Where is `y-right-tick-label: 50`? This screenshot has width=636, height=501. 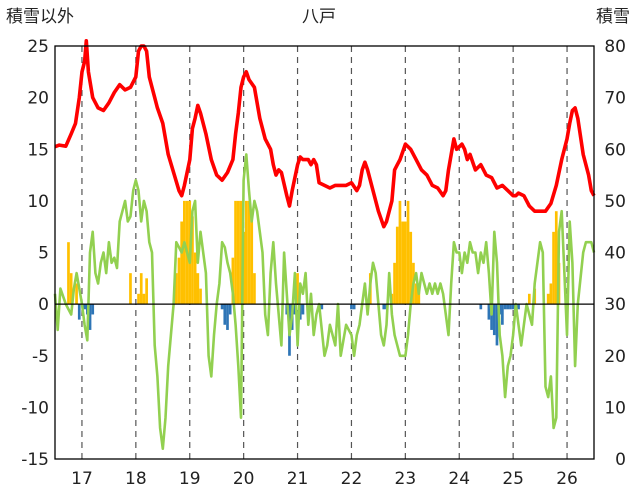
y-right-tick-label: 50 is located at coordinates (615, 202).